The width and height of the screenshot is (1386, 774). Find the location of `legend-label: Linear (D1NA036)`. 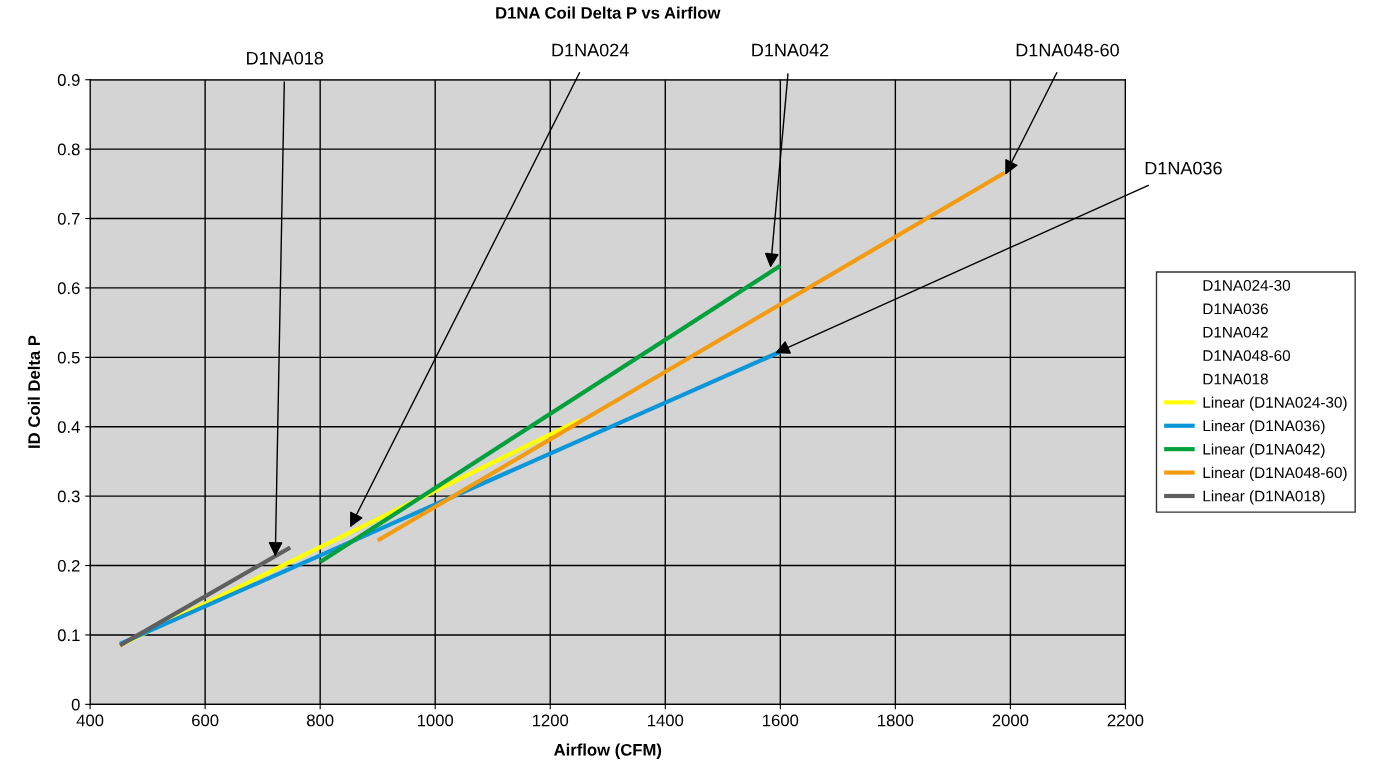

legend-label: Linear (D1NA036) is located at coordinates (1264, 427).